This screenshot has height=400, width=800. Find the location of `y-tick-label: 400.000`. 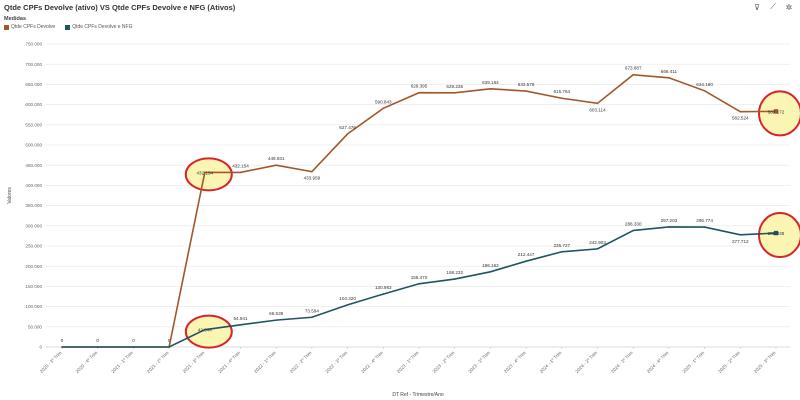

y-tick-label: 400.000 is located at coordinates (33, 185).